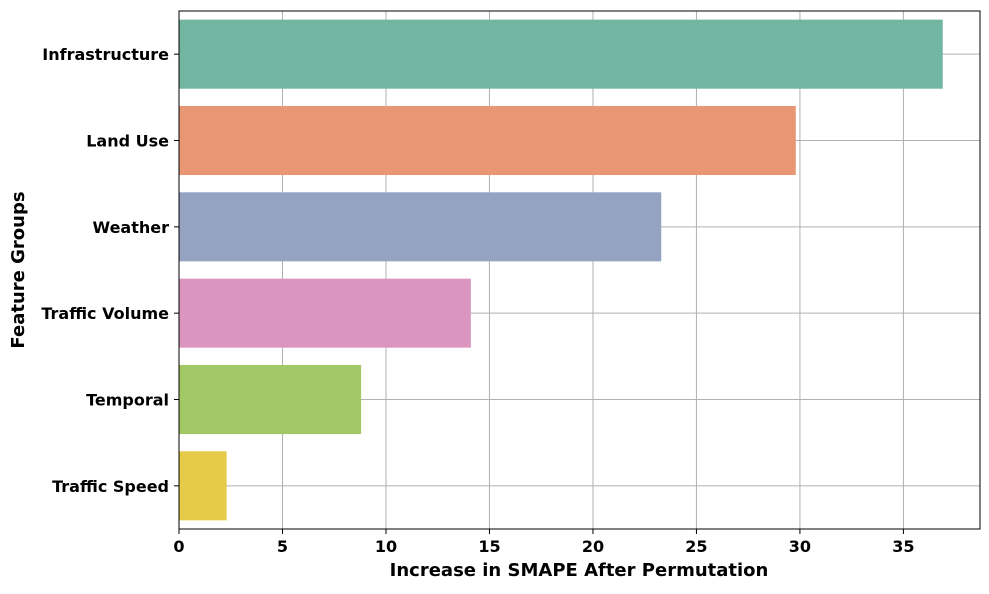  I want to click on x-tick-label: 0, so click(178, 546).